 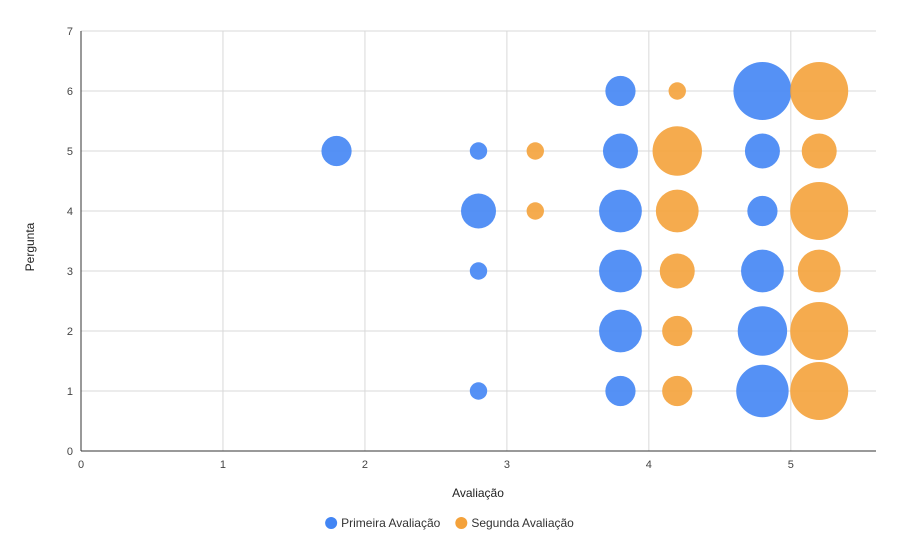 I want to click on y-tick-label: 4, so click(x=70, y=212).